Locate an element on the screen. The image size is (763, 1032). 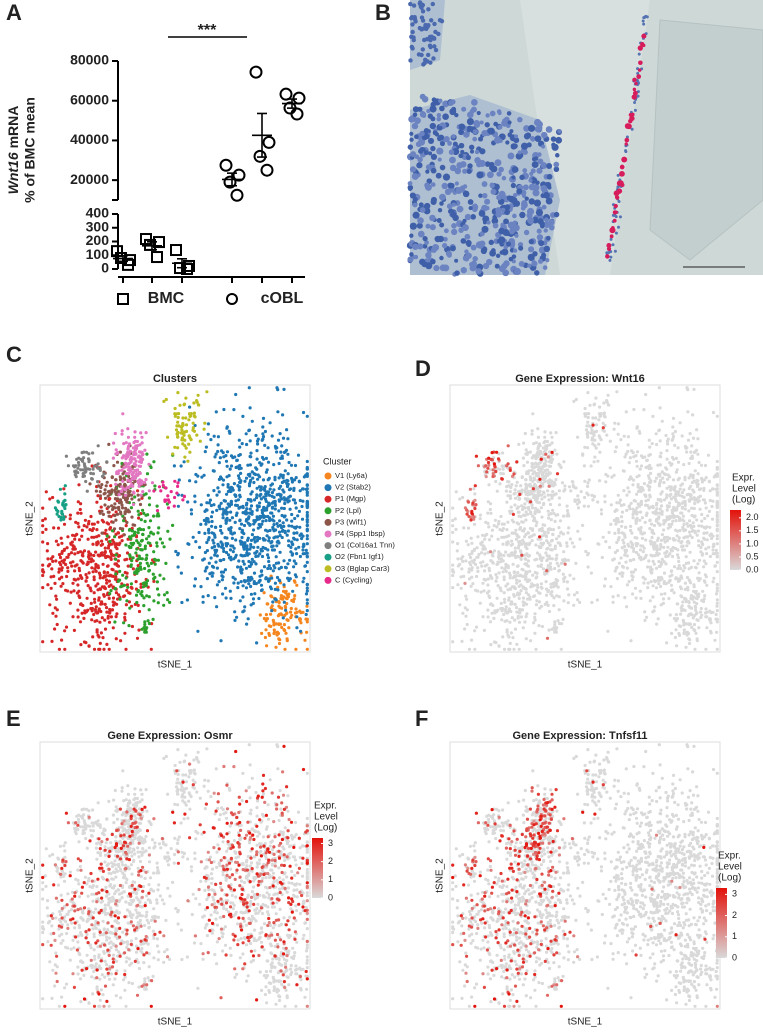
stained-cell is located at coordinates (616, 197).